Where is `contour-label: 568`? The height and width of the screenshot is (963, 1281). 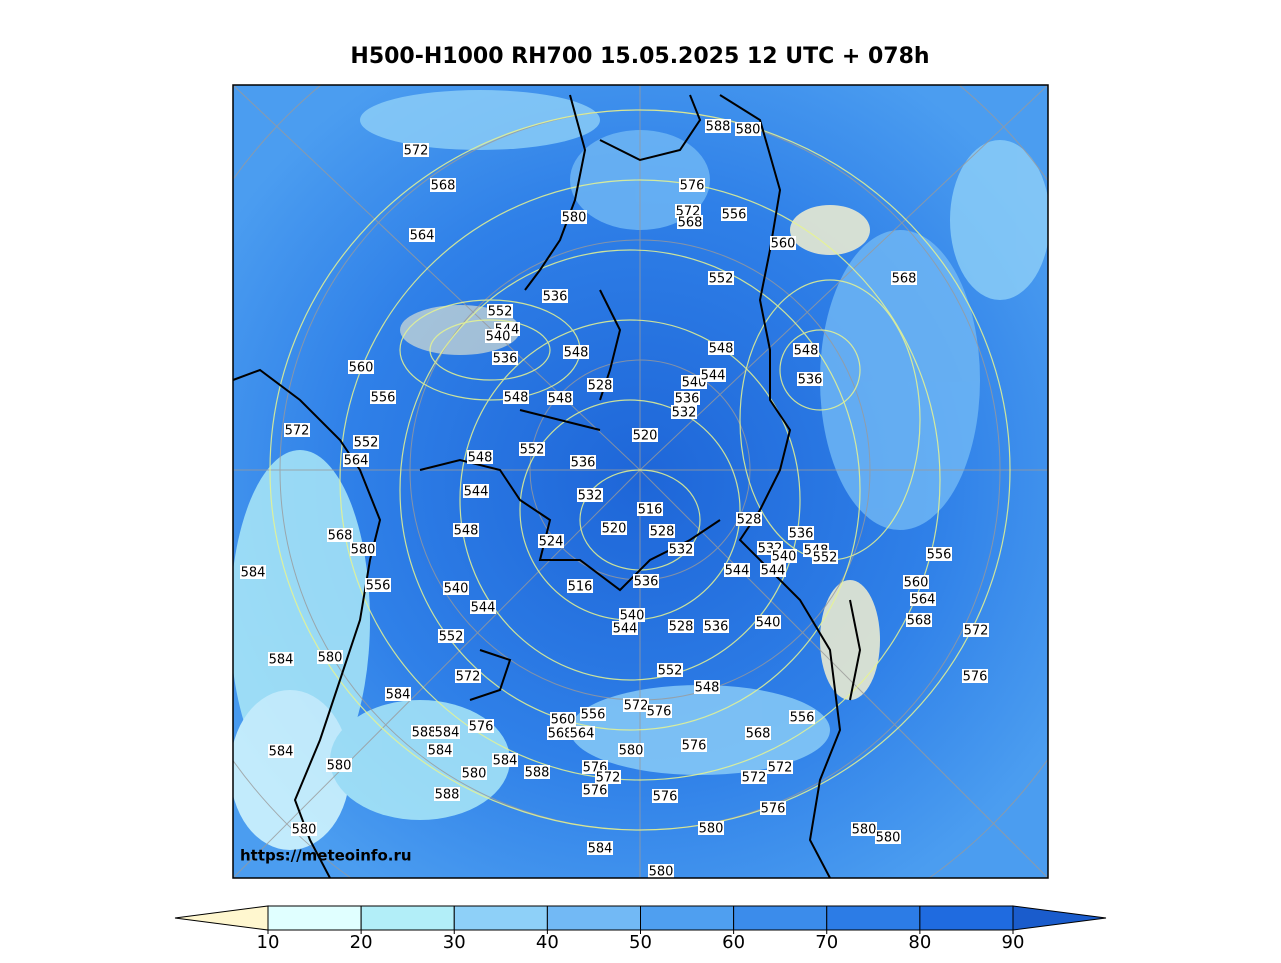
contour-label: 568 is located at coordinates (690, 223).